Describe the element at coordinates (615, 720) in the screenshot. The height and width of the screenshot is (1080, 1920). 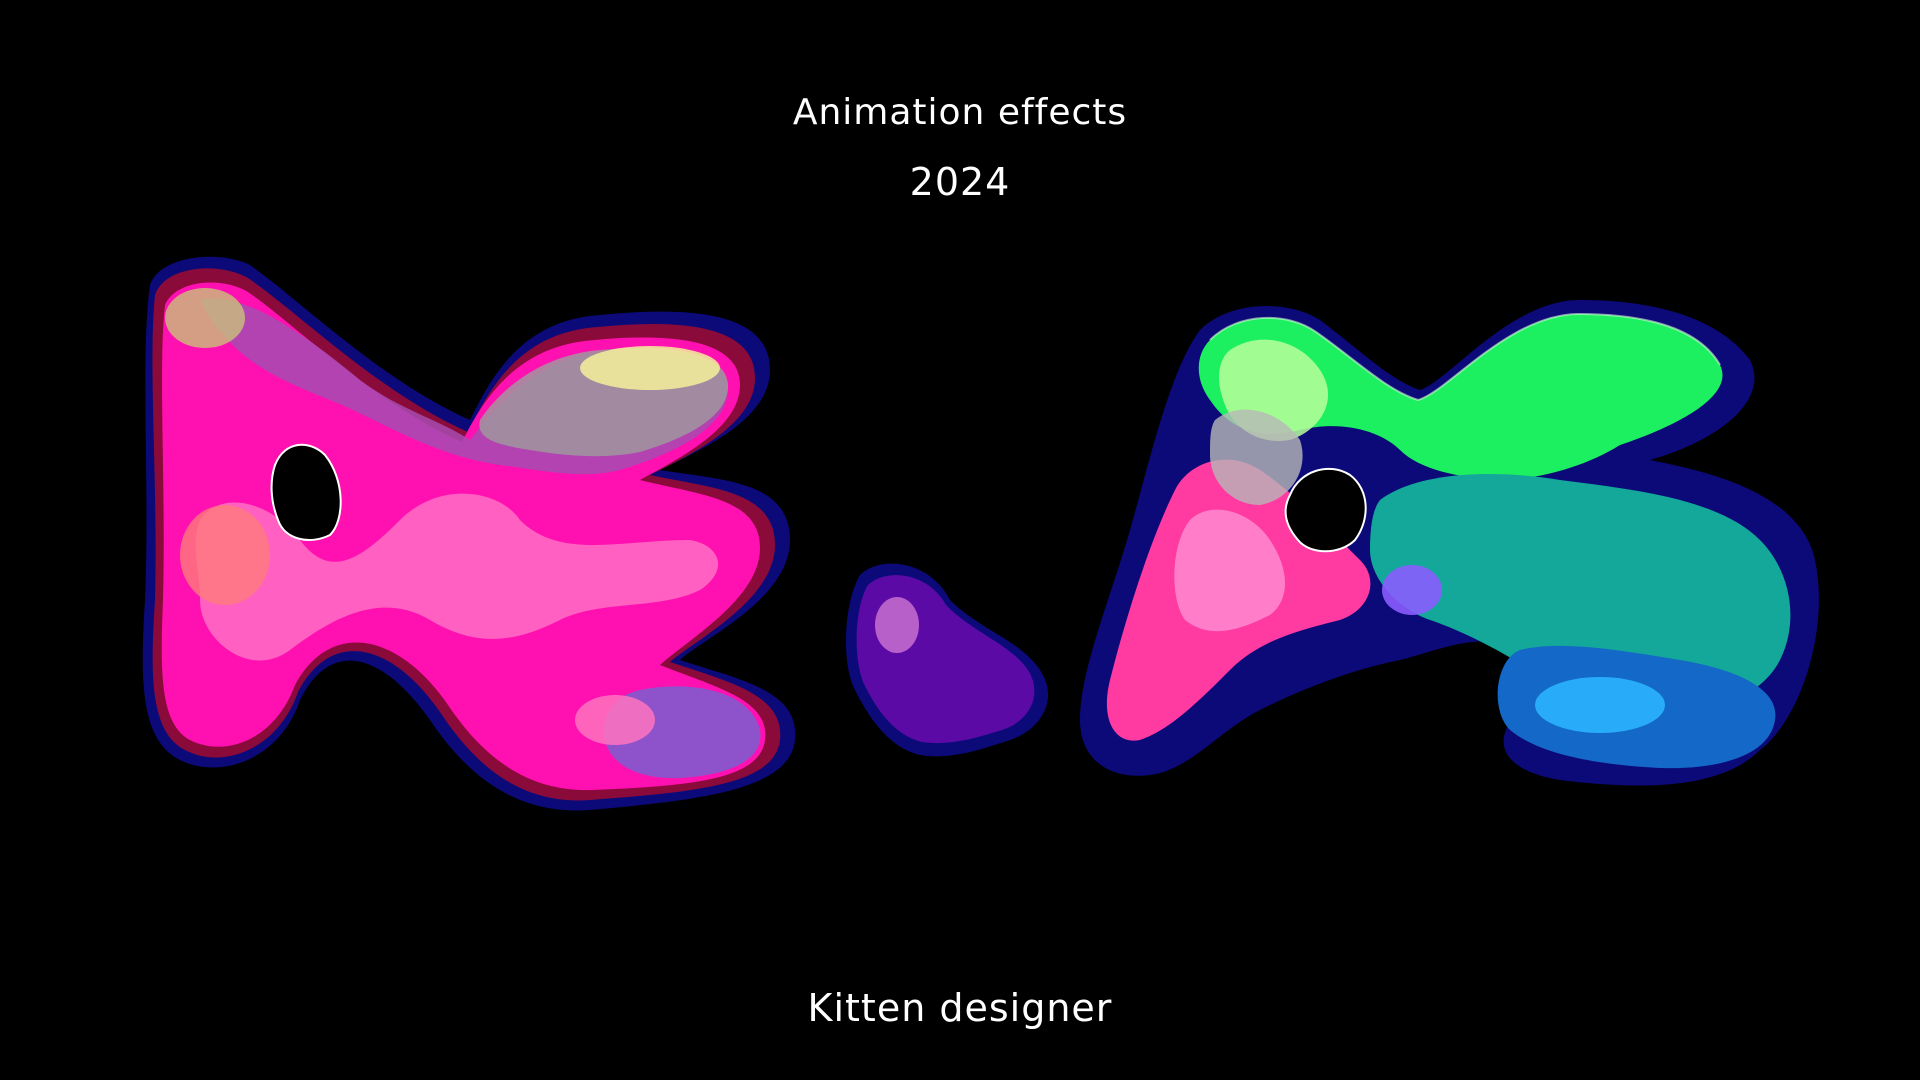
I see `ae-lower-pink` at that location.